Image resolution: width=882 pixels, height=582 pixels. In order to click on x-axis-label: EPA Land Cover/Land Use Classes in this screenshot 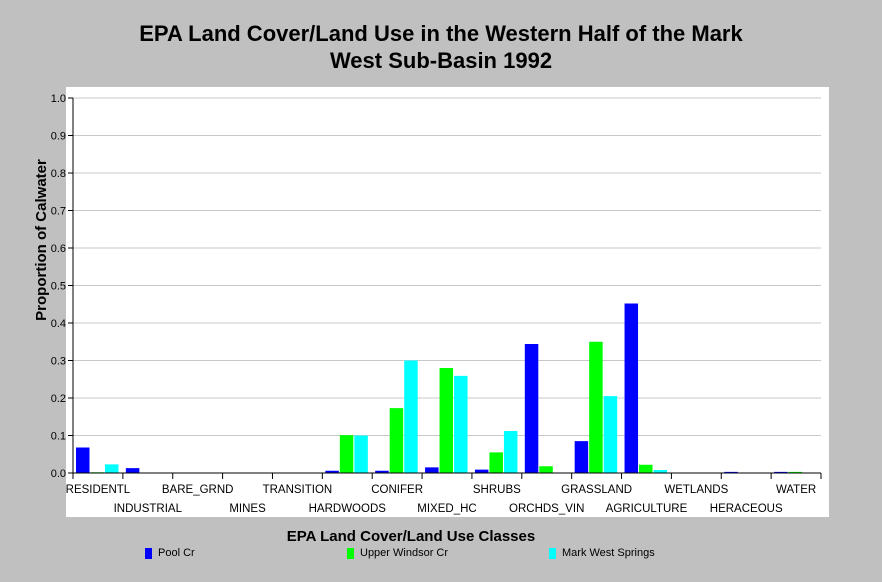, I will do `click(411, 536)`.